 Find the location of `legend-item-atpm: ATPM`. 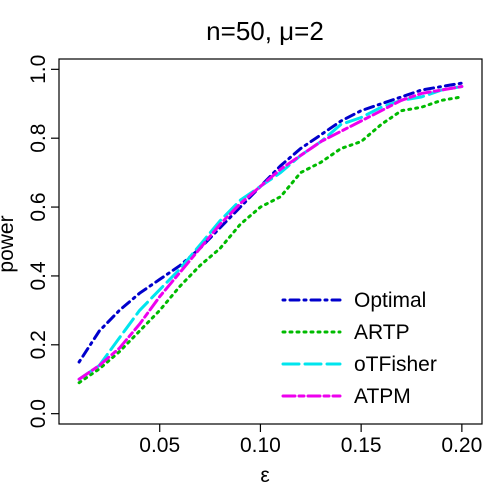

legend-item-atpm: ATPM is located at coordinates (346, 396).